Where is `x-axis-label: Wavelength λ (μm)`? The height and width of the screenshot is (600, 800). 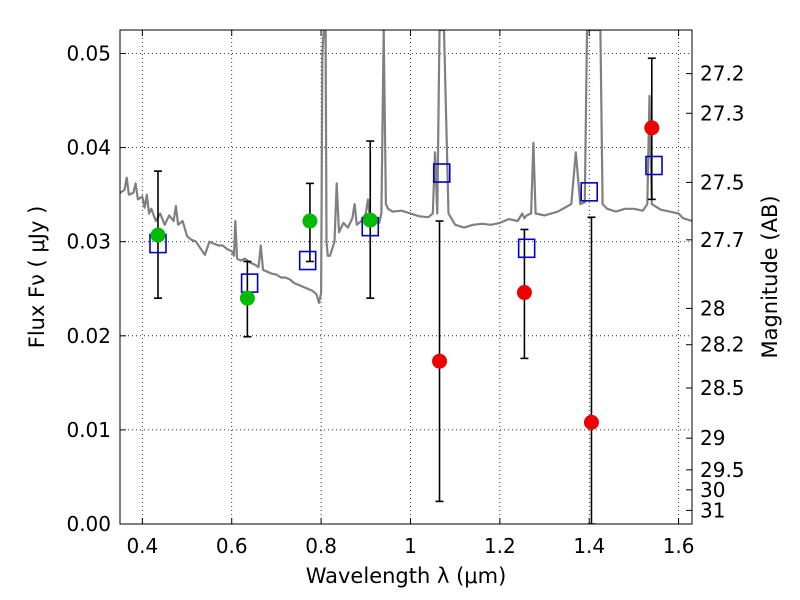 x-axis-label: Wavelength λ (μm) is located at coordinates (406, 576).